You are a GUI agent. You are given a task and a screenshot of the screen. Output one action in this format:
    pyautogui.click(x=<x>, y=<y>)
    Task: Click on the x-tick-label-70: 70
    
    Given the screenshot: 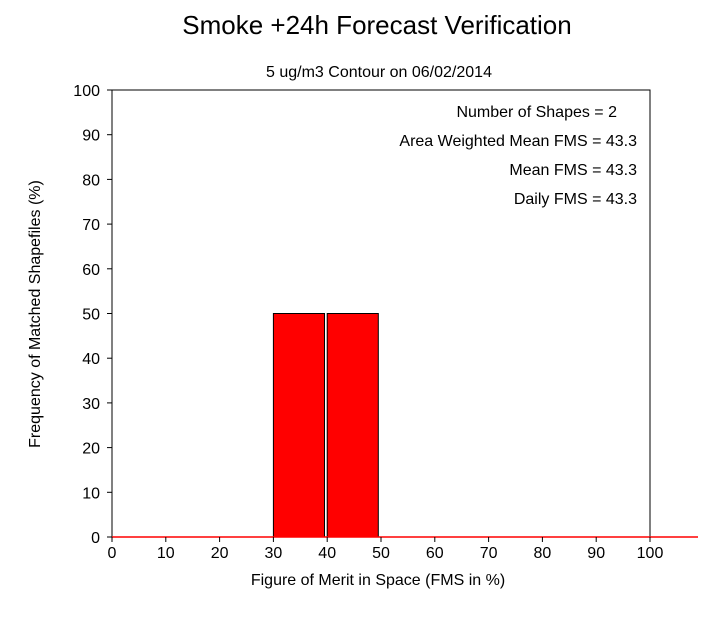 What is the action you would take?
    pyautogui.click(x=489, y=553)
    